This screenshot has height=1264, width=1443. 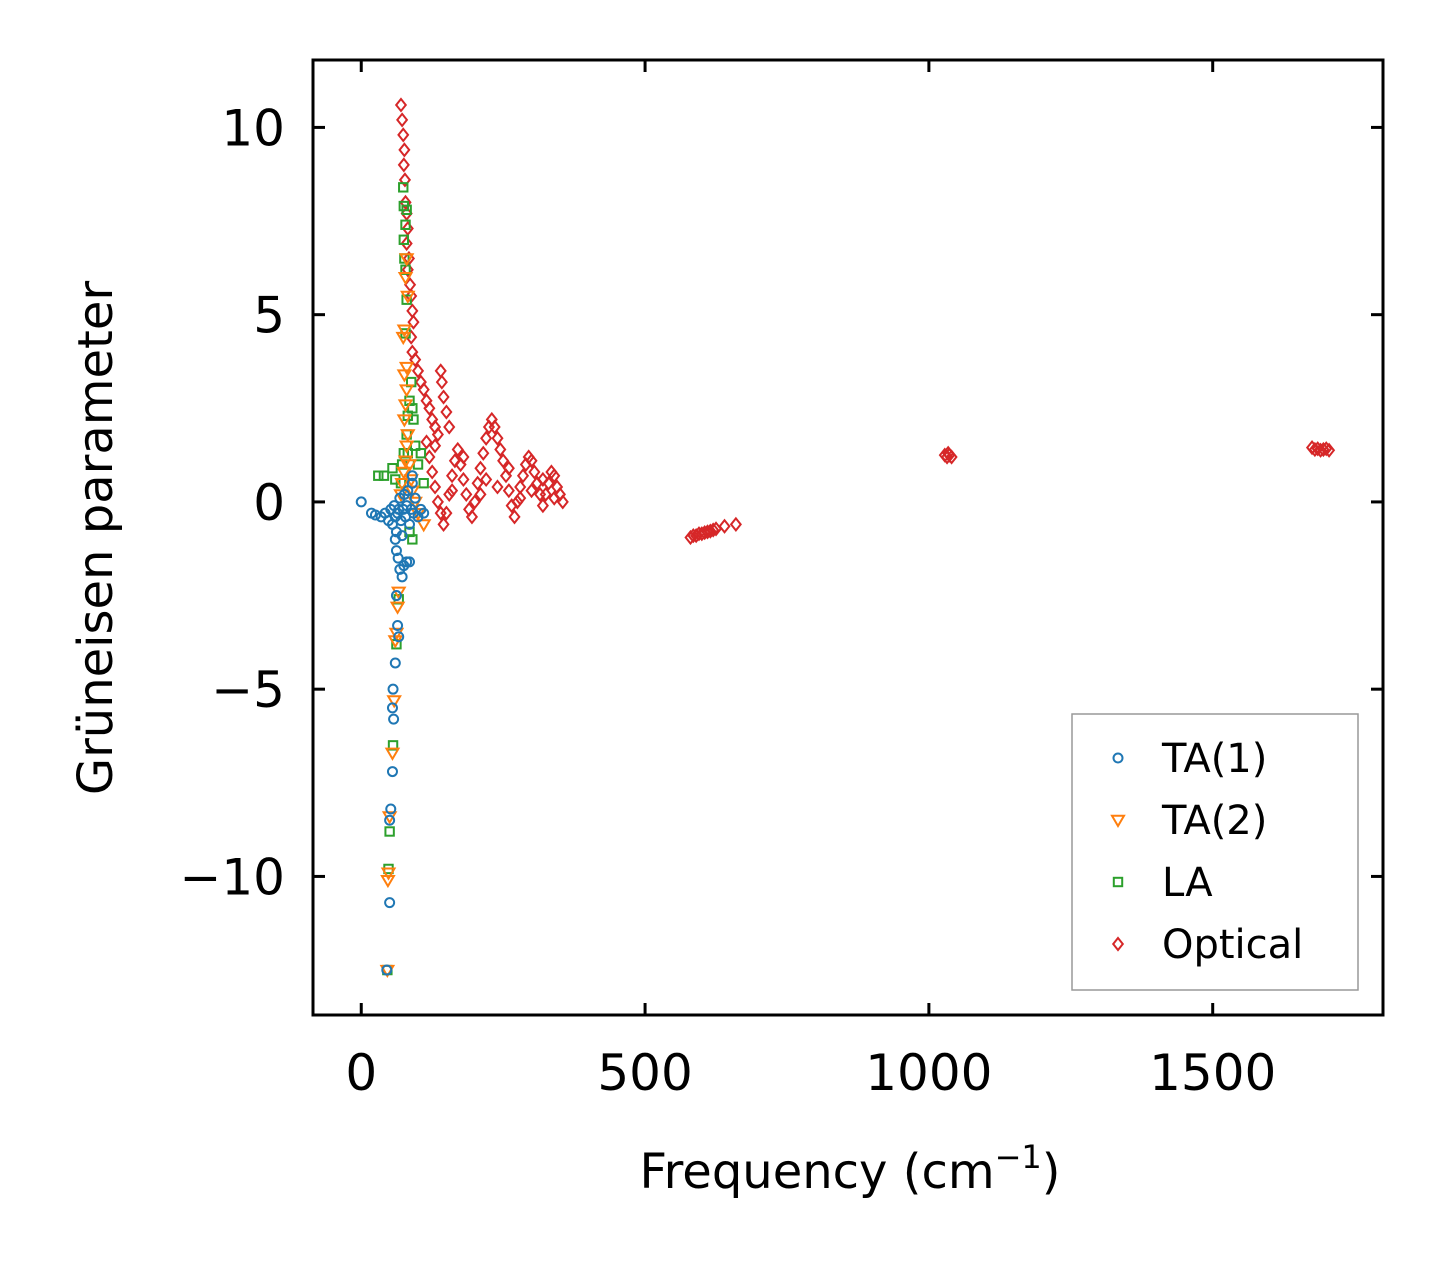 I want to click on legend: TA(1) TA(2) LA Optical, so click(x=1215, y=852).